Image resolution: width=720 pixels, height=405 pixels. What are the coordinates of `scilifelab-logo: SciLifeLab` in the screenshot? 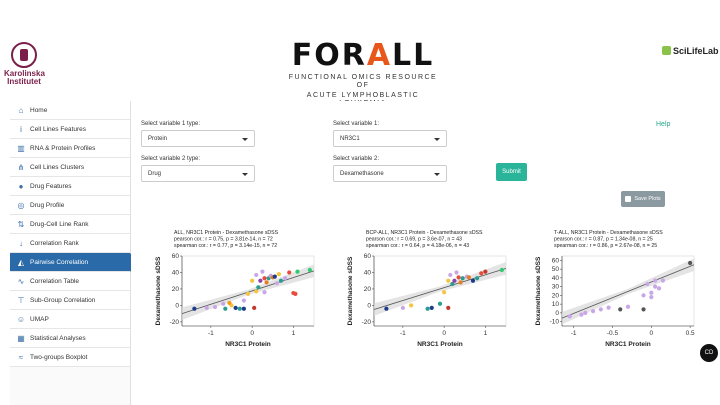 It's located at (690, 51).